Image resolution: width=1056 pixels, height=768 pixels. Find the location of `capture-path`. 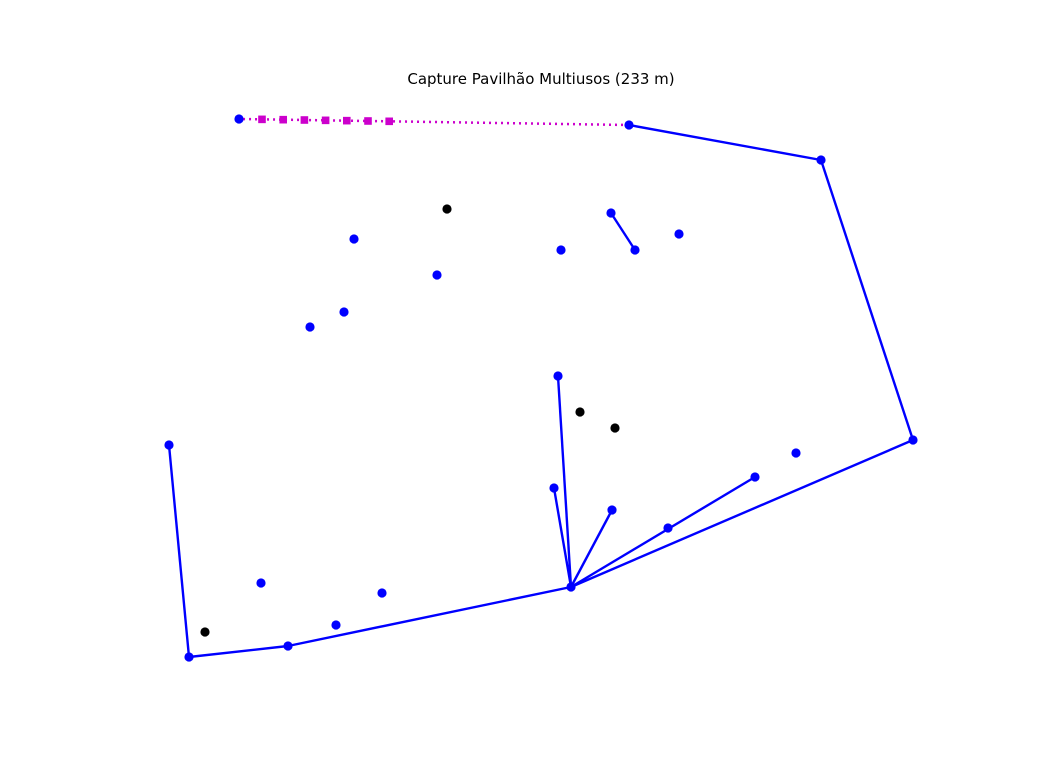

capture-path is located at coordinates (434, 121).